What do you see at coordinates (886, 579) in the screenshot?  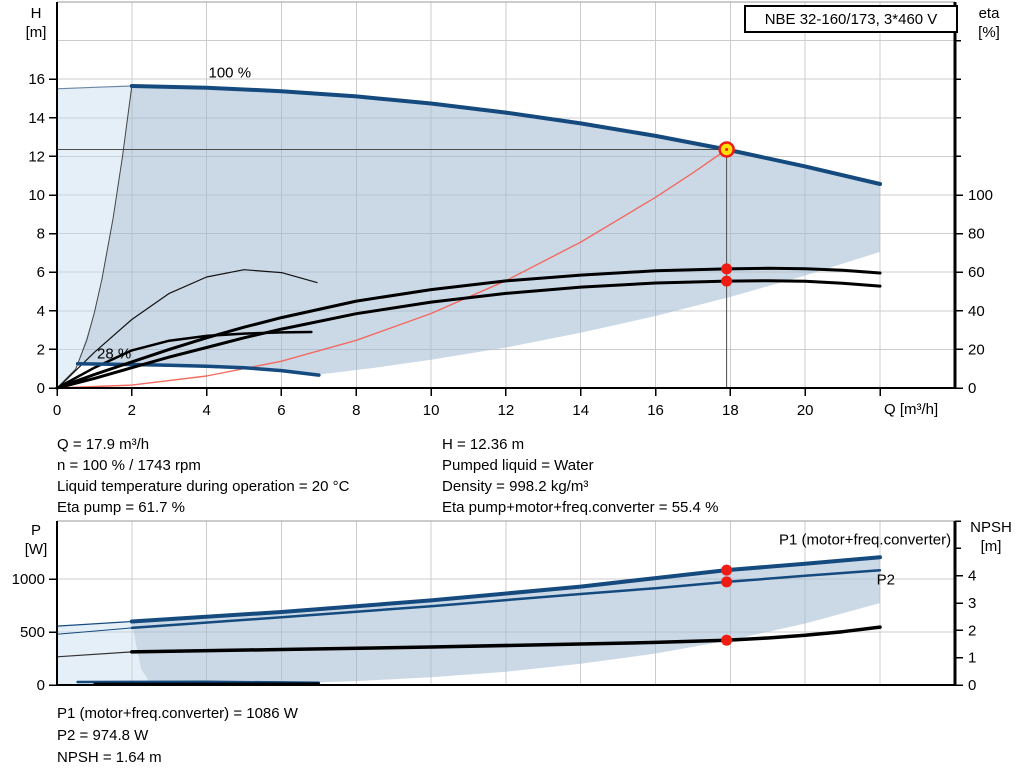 I see `curve-label: P2` at bounding box center [886, 579].